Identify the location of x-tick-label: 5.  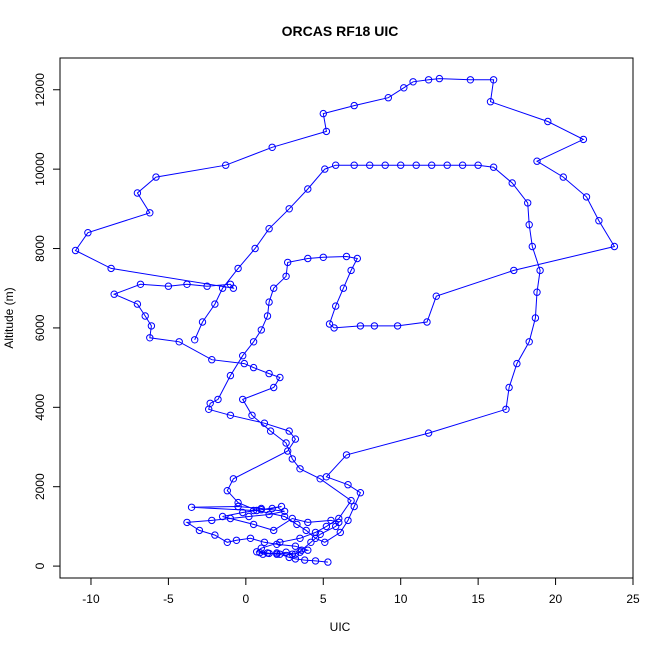
(323, 599).